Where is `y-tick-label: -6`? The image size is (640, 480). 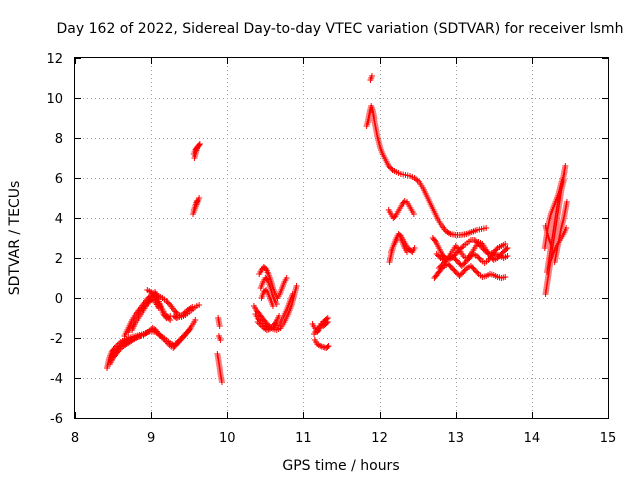 y-tick-label: -6 is located at coordinates (56, 419).